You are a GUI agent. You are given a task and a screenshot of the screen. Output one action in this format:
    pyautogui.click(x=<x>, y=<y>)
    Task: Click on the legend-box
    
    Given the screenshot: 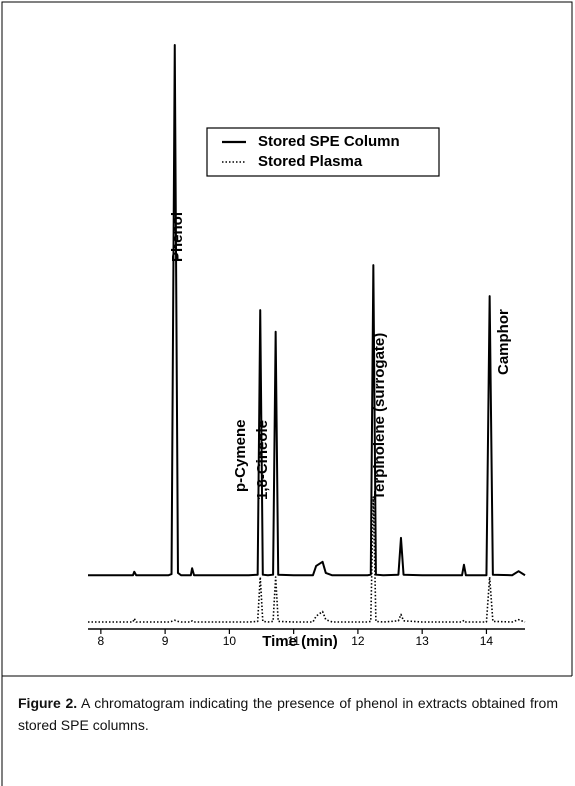 What is the action you would take?
    pyautogui.click(x=323, y=152)
    